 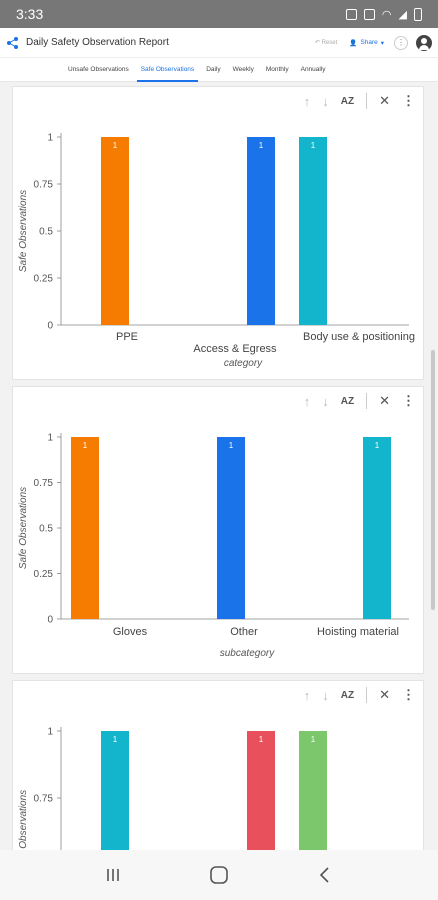 I want to click on share-label: Share, so click(x=369, y=42).